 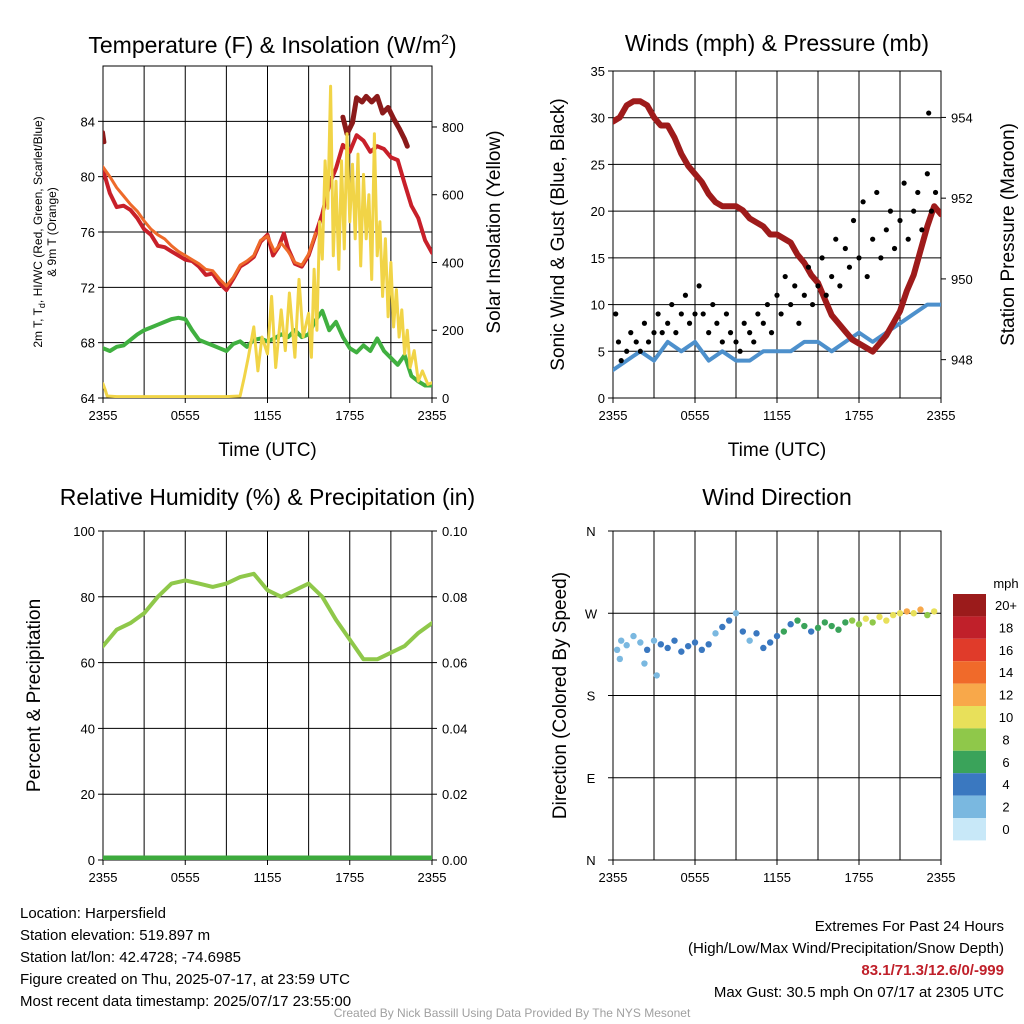 I want to click on y-tick-label: 15, so click(x=598, y=258).